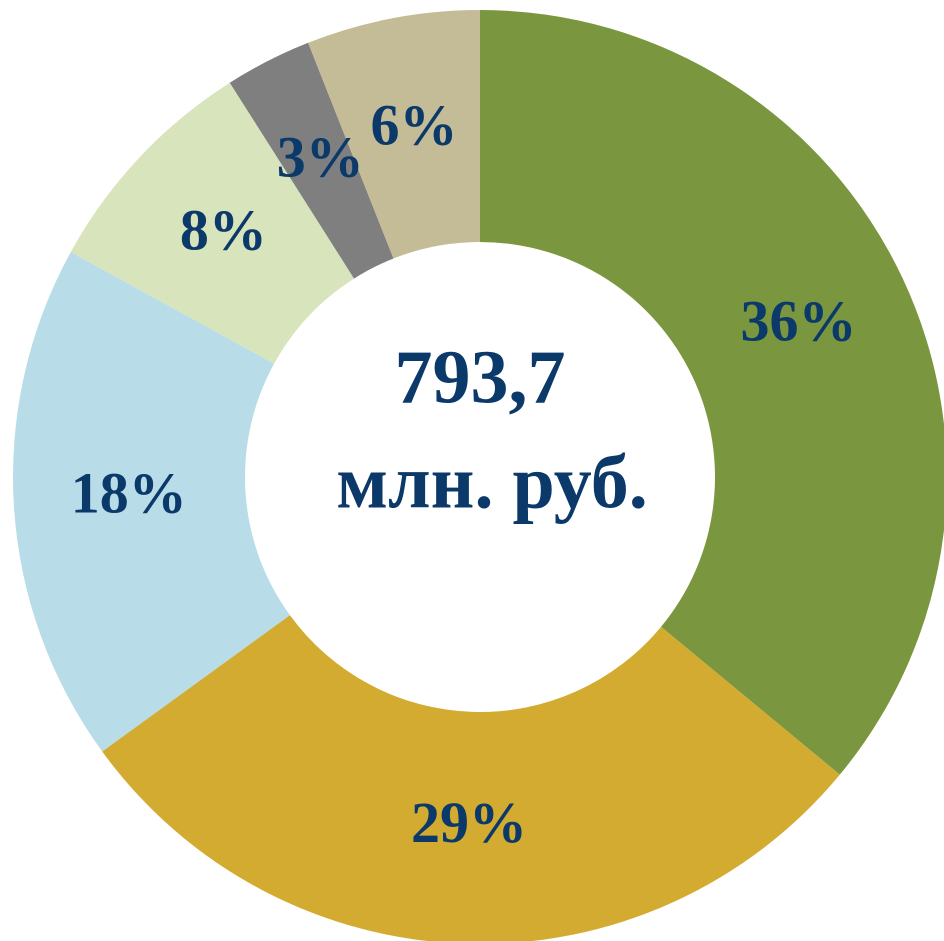 The image size is (944, 941). Describe the element at coordinates (223, 229) in the screenshot. I see `data-label: 8%` at that location.